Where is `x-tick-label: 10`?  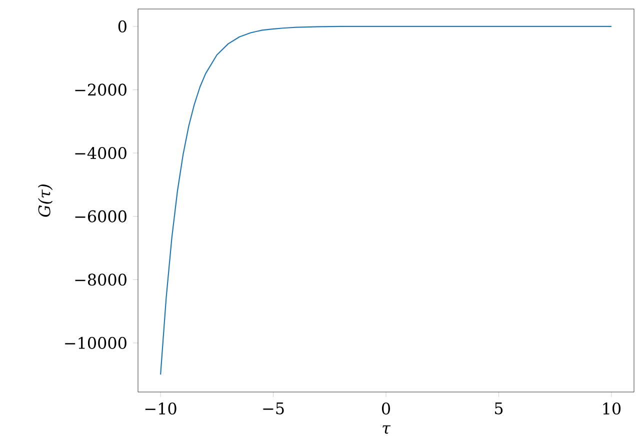
x-tick-label: 10 is located at coordinates (612, 408).